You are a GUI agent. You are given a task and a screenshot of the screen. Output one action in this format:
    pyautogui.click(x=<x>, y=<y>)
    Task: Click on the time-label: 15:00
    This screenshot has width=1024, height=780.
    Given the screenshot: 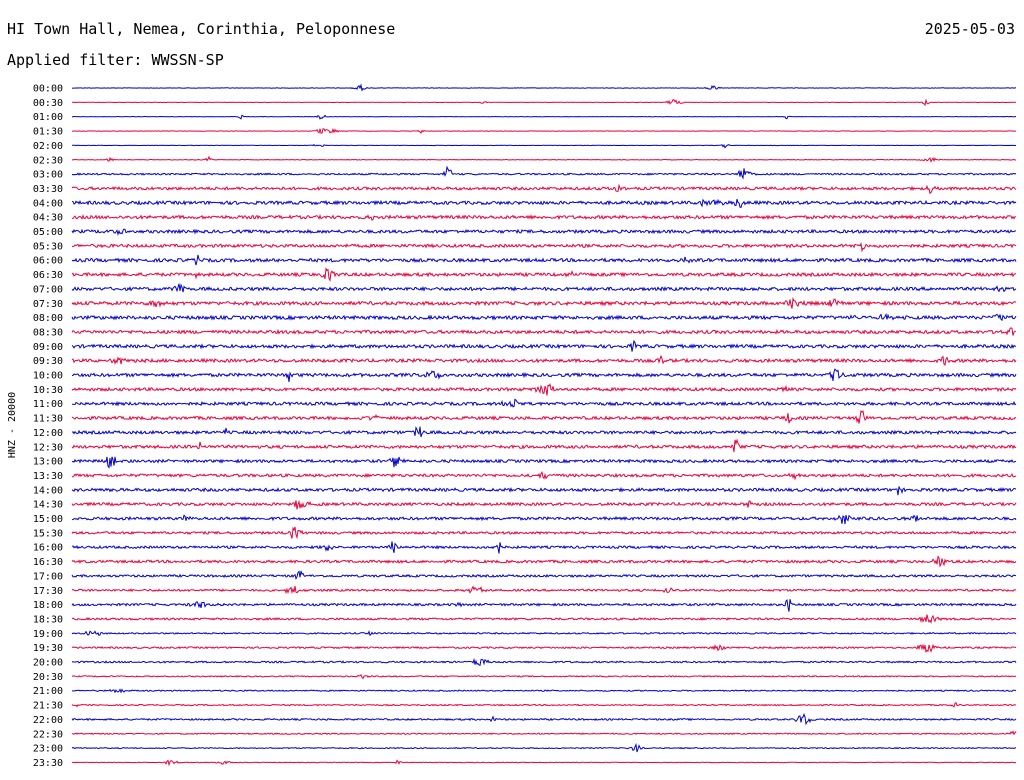 What is the action you would take?
    pyautogui.click(x=48, y=519)
    